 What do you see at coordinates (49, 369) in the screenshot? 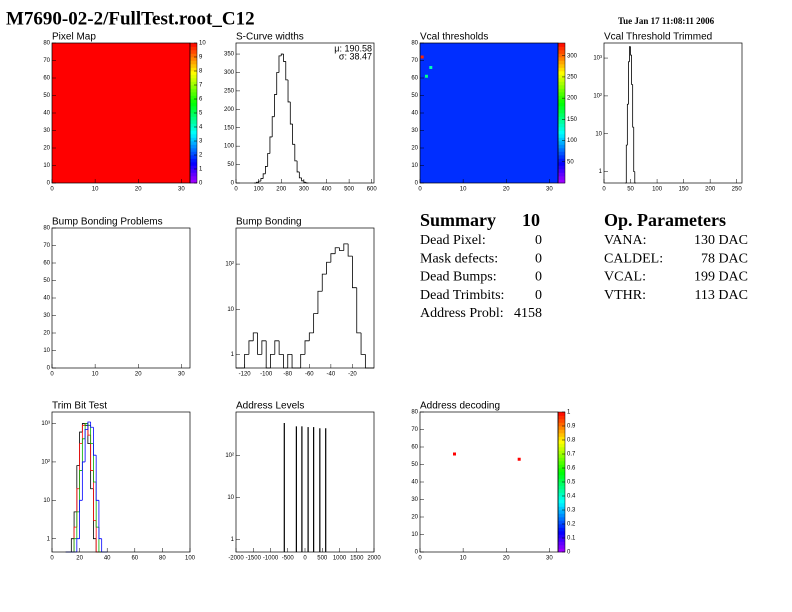
I see `y-tick-label: 0` at bounding box center [49, 369].